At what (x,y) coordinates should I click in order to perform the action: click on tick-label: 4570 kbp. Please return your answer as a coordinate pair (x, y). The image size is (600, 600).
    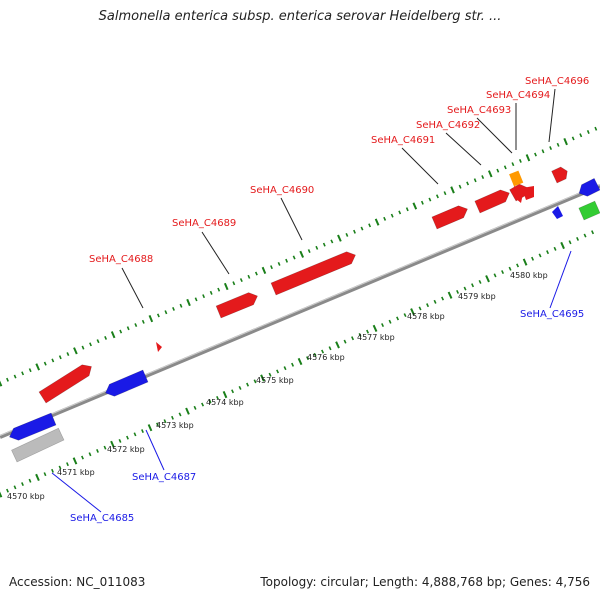
    Looking at the image, I should click on (26, 496).